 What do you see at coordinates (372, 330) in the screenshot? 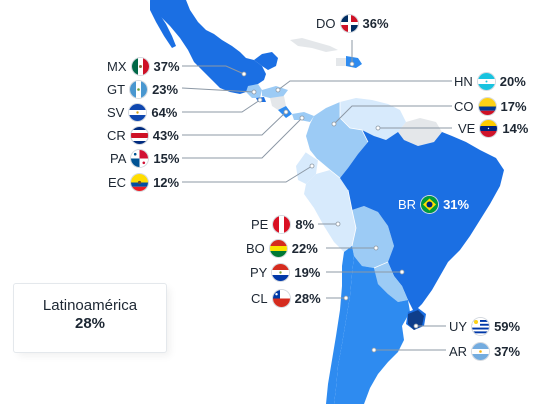
I see `country-shape-ar` at bounding box center [372, 330].